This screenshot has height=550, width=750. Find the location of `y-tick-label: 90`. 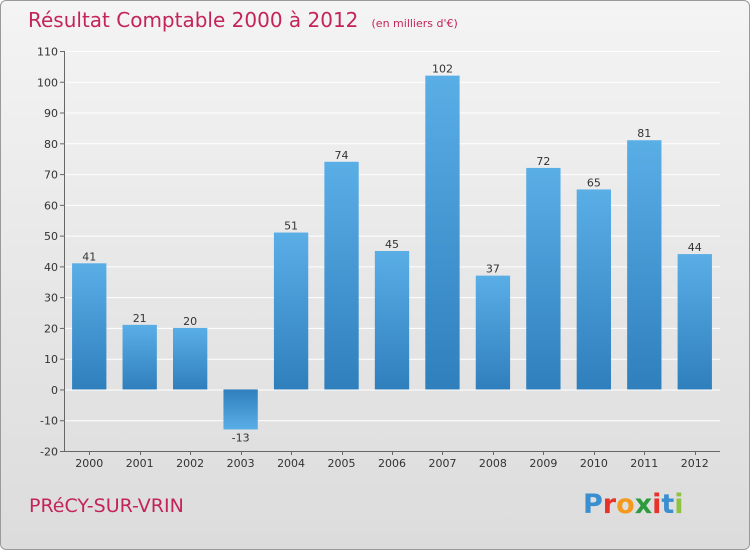

y-tick-label: 90 is located at coordinates (51, 113).